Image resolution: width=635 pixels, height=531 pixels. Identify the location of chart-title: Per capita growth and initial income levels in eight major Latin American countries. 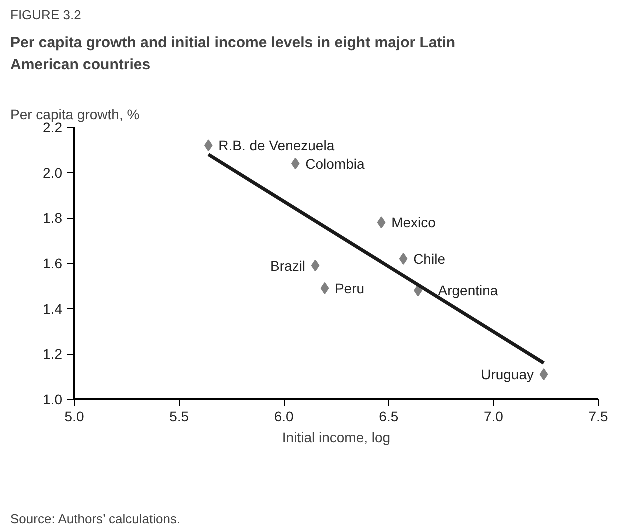
(233, 54).